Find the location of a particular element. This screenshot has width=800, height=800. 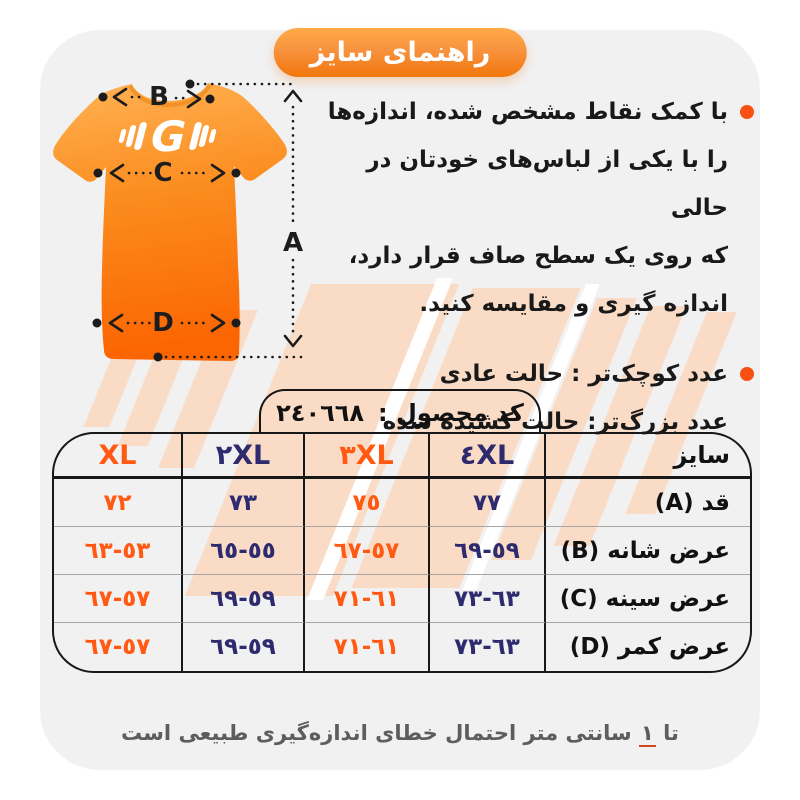

table-value: ٧٣ is located at coordinates (244, 503).